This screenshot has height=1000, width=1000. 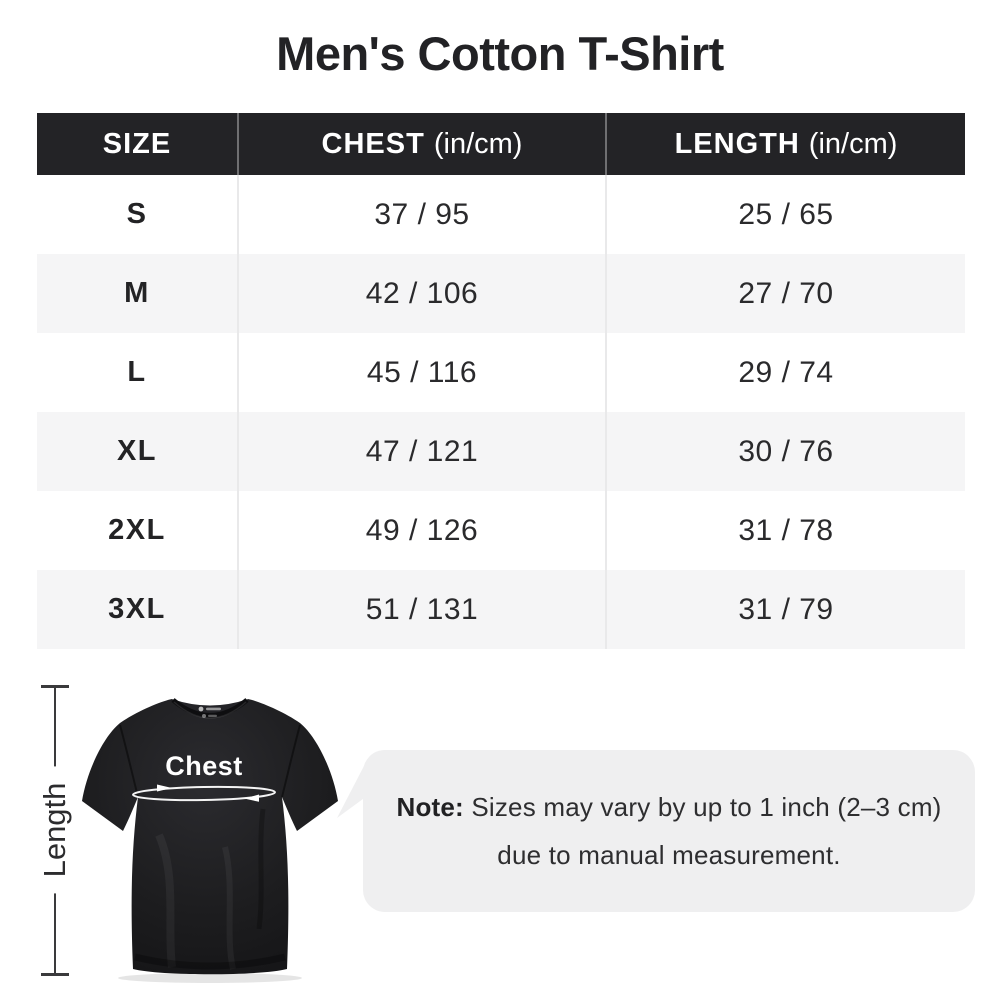 I want to click on chest-cell: 47 / 121, so click(x=421, y=451).